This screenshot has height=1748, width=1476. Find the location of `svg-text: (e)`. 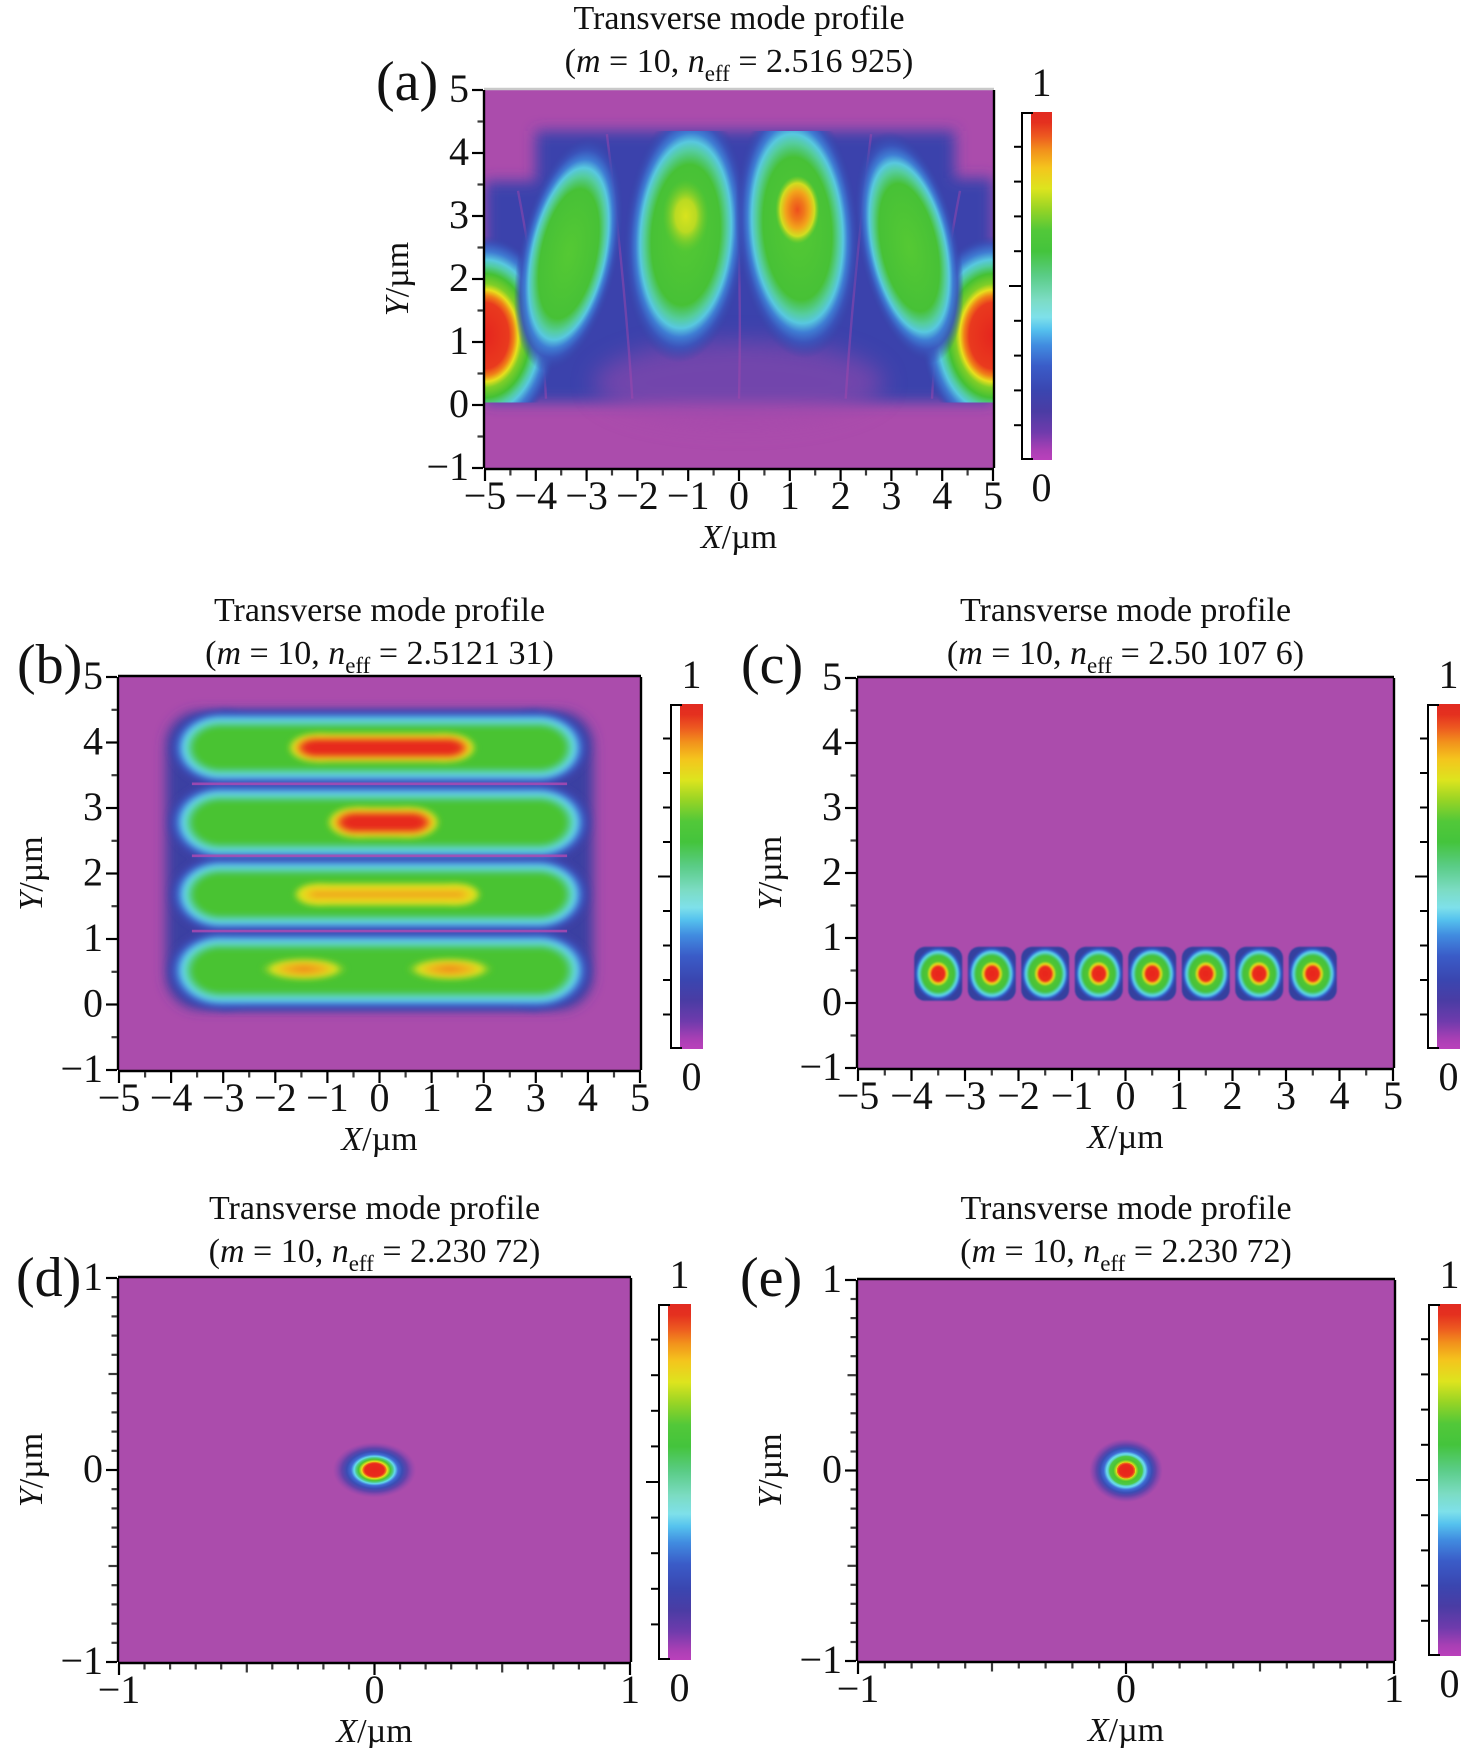

svg-text: (e) is located at coordinates (771, 1278).